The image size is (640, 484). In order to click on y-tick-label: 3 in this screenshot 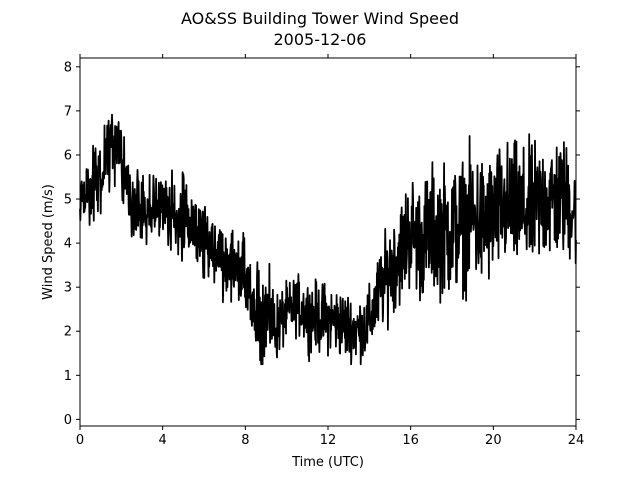, I will do `click(68, 288)`.